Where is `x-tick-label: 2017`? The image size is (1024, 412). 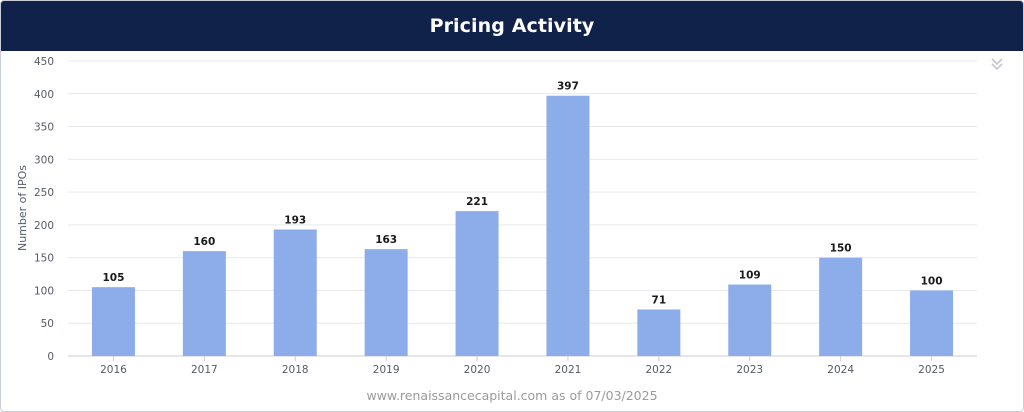 x-tick-label: 2017 is located at coordinates (204, 370).